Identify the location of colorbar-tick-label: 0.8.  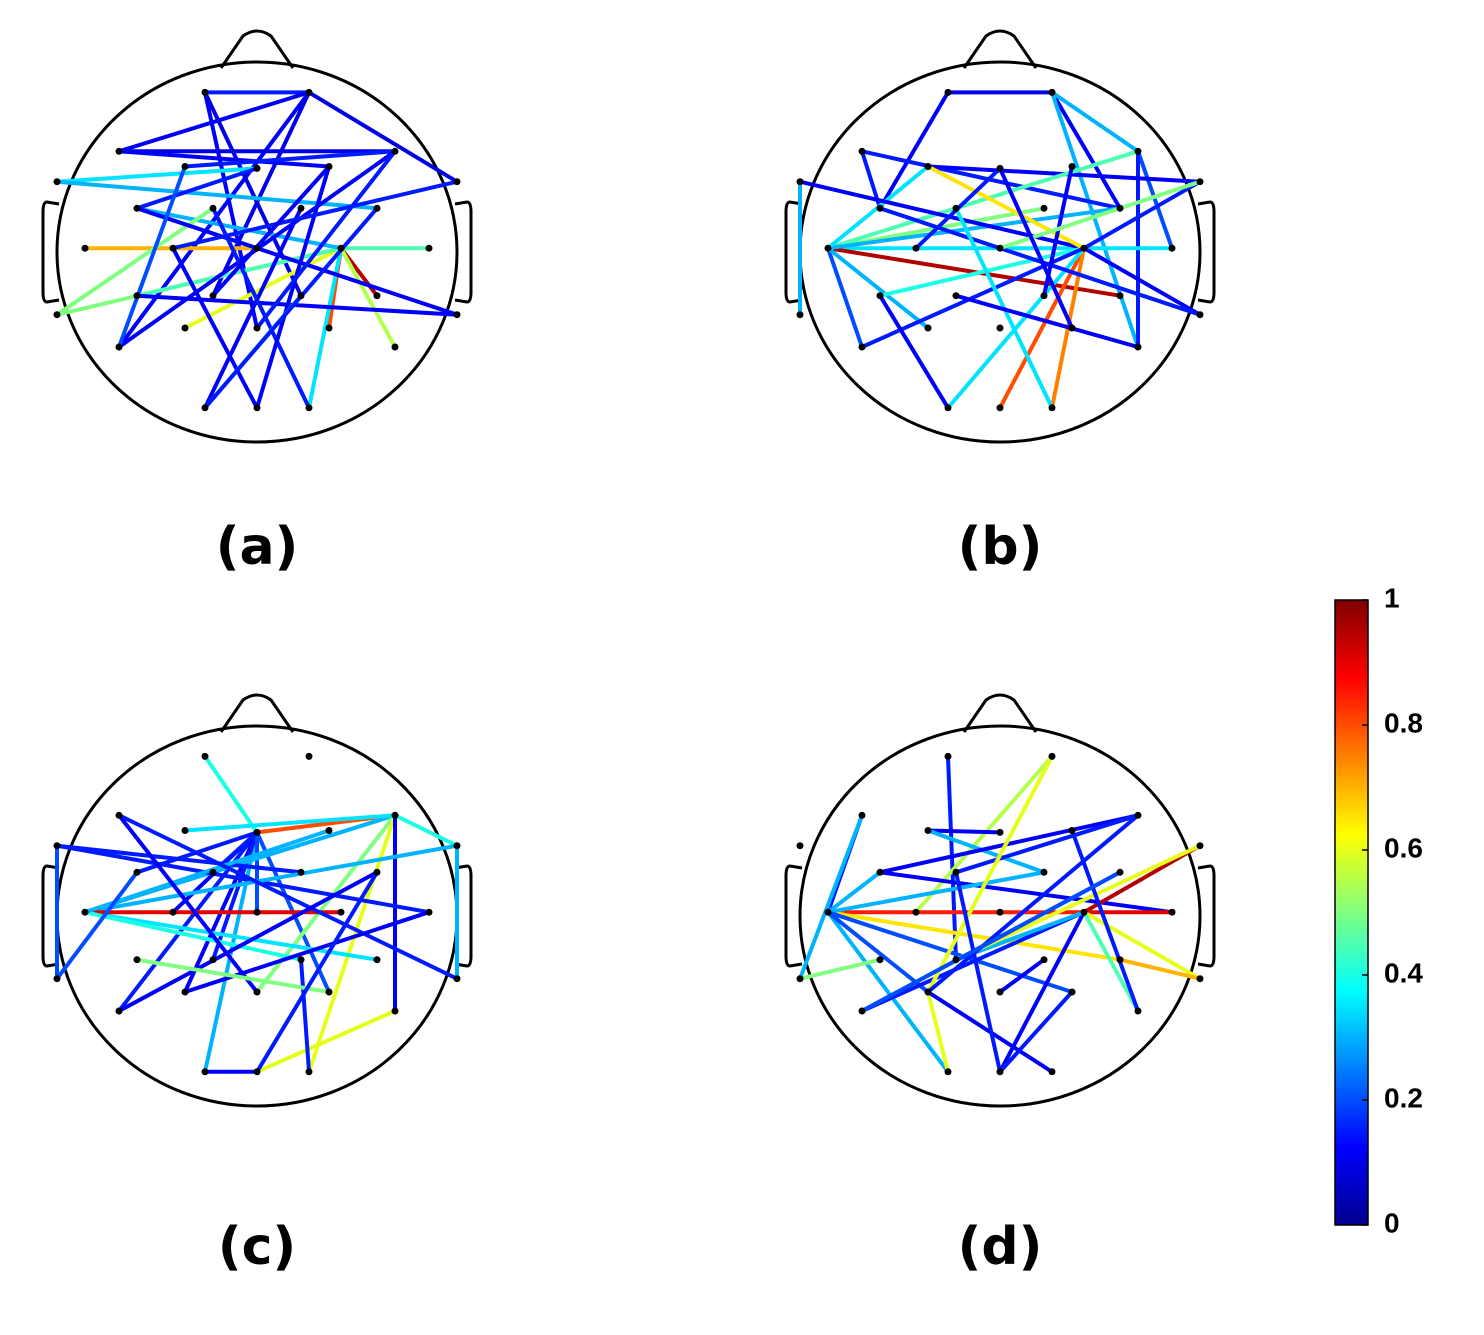
(1403, 722).